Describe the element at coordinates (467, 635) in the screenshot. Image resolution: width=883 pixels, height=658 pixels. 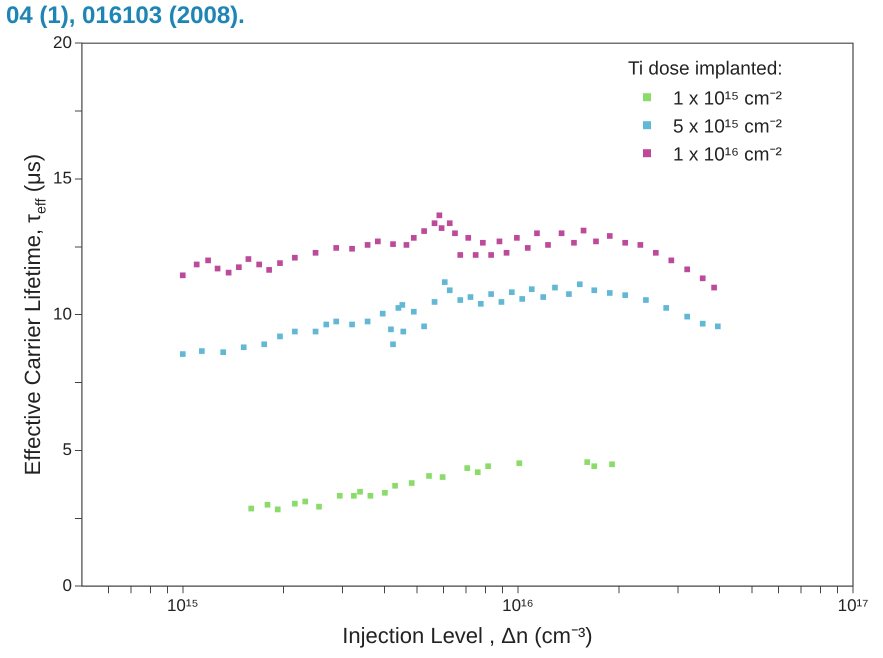
I see `x-axis-title: Injection Level , Δn (cm⁻³)` at that location.